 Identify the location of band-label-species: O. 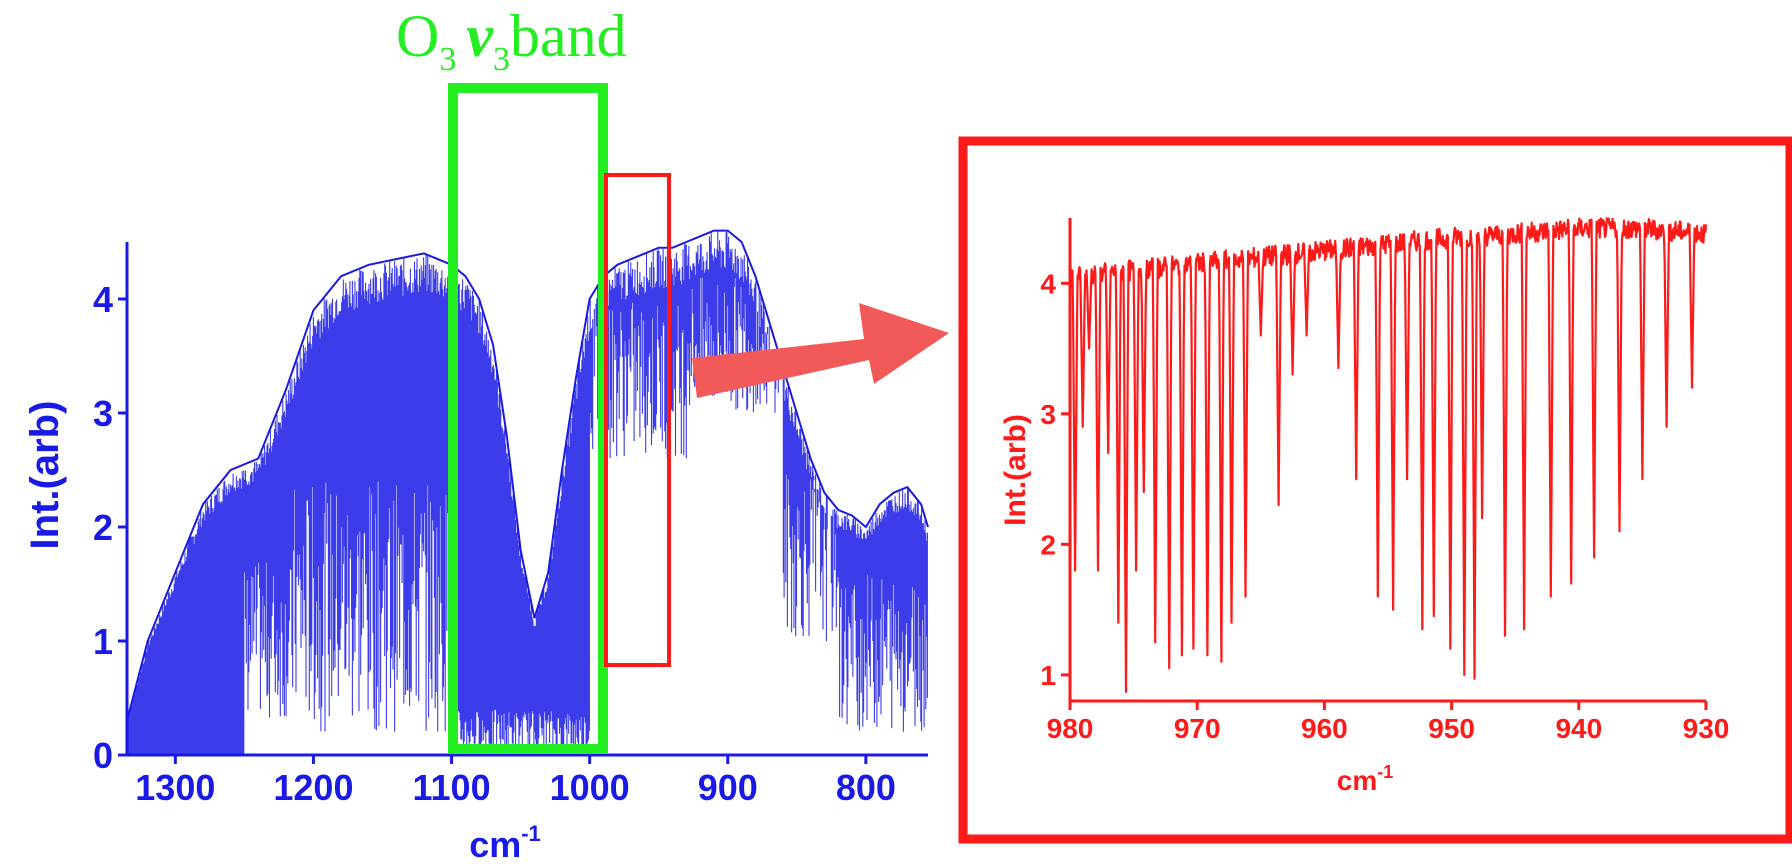
(418, 36).